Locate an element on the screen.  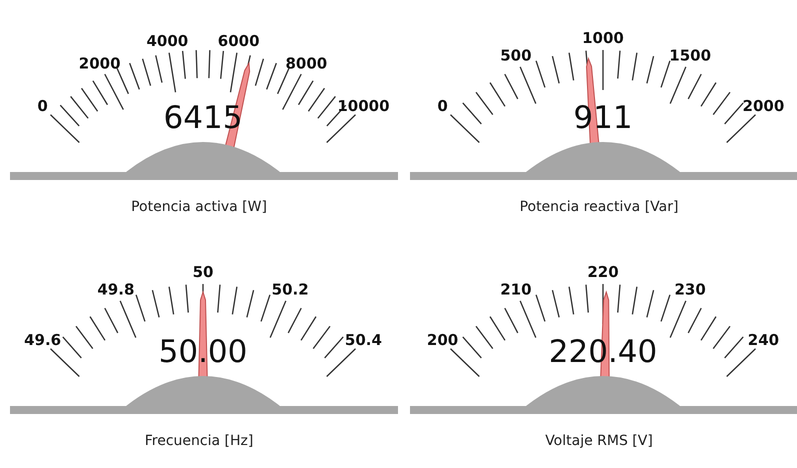
text: Frecuencia [Hz] is located at coordinates (199, 441).